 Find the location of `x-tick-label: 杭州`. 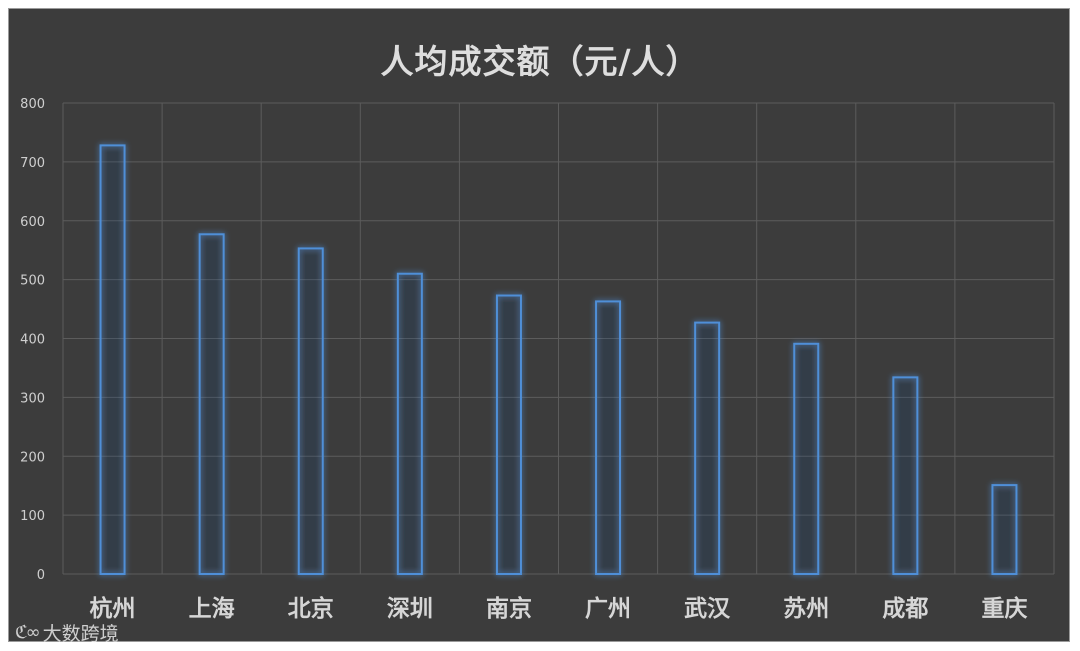

x-tick-label: 杭州 is located at coordinates (113, 608).